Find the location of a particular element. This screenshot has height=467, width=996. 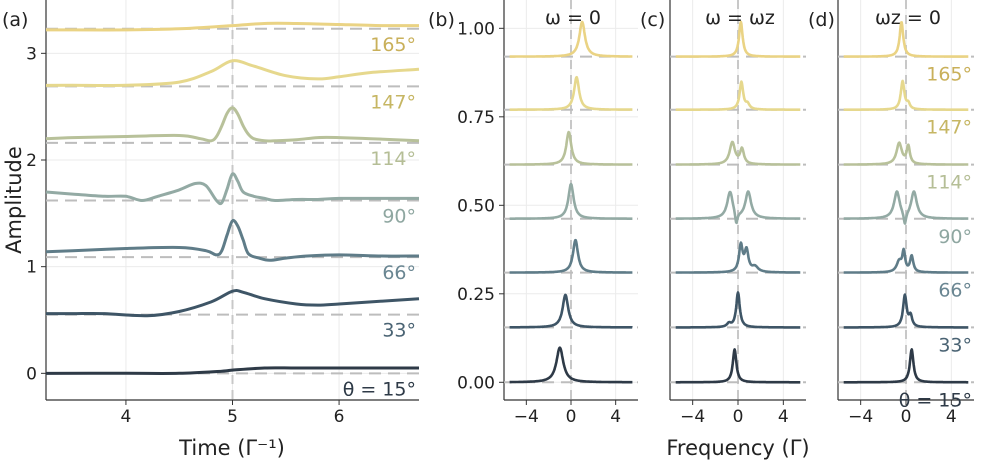

panel-label: (d) is located at coordinates (821, 20).